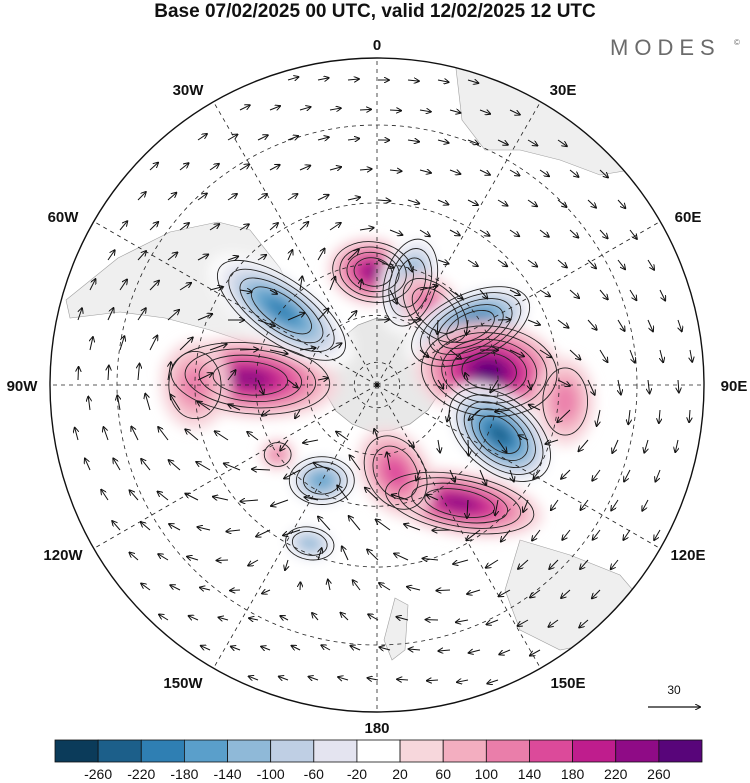 This screenshot has width=750, height=783. I want to click on meridian-line, so click(458, 526).